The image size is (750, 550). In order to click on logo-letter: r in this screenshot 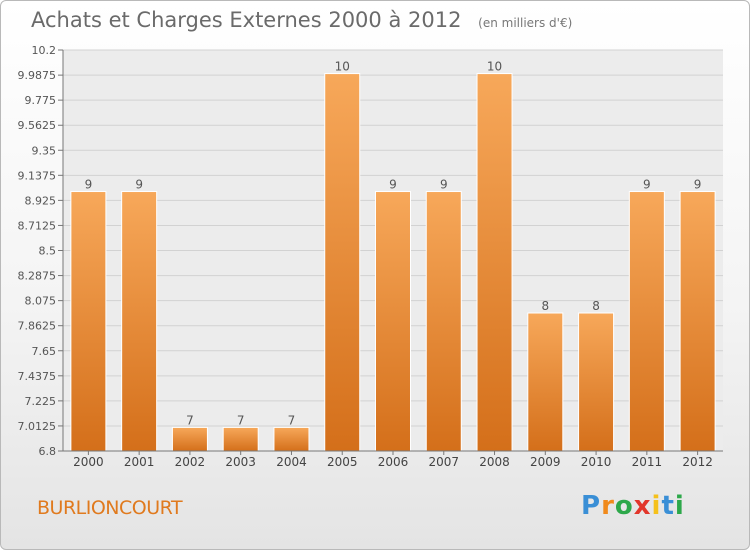, I will do `click(608, 506)`.